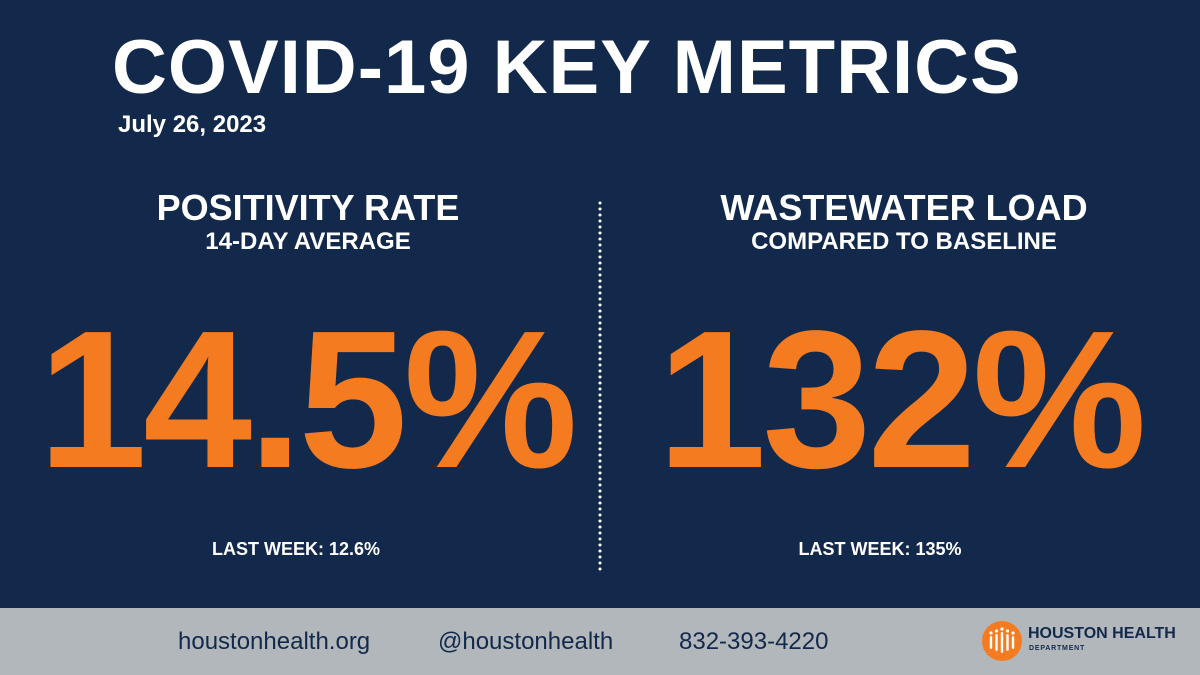  What do you see at coordinates (600, 386) in the screenshot?
I see `dotted-divider` at bounding box center [600, 386].